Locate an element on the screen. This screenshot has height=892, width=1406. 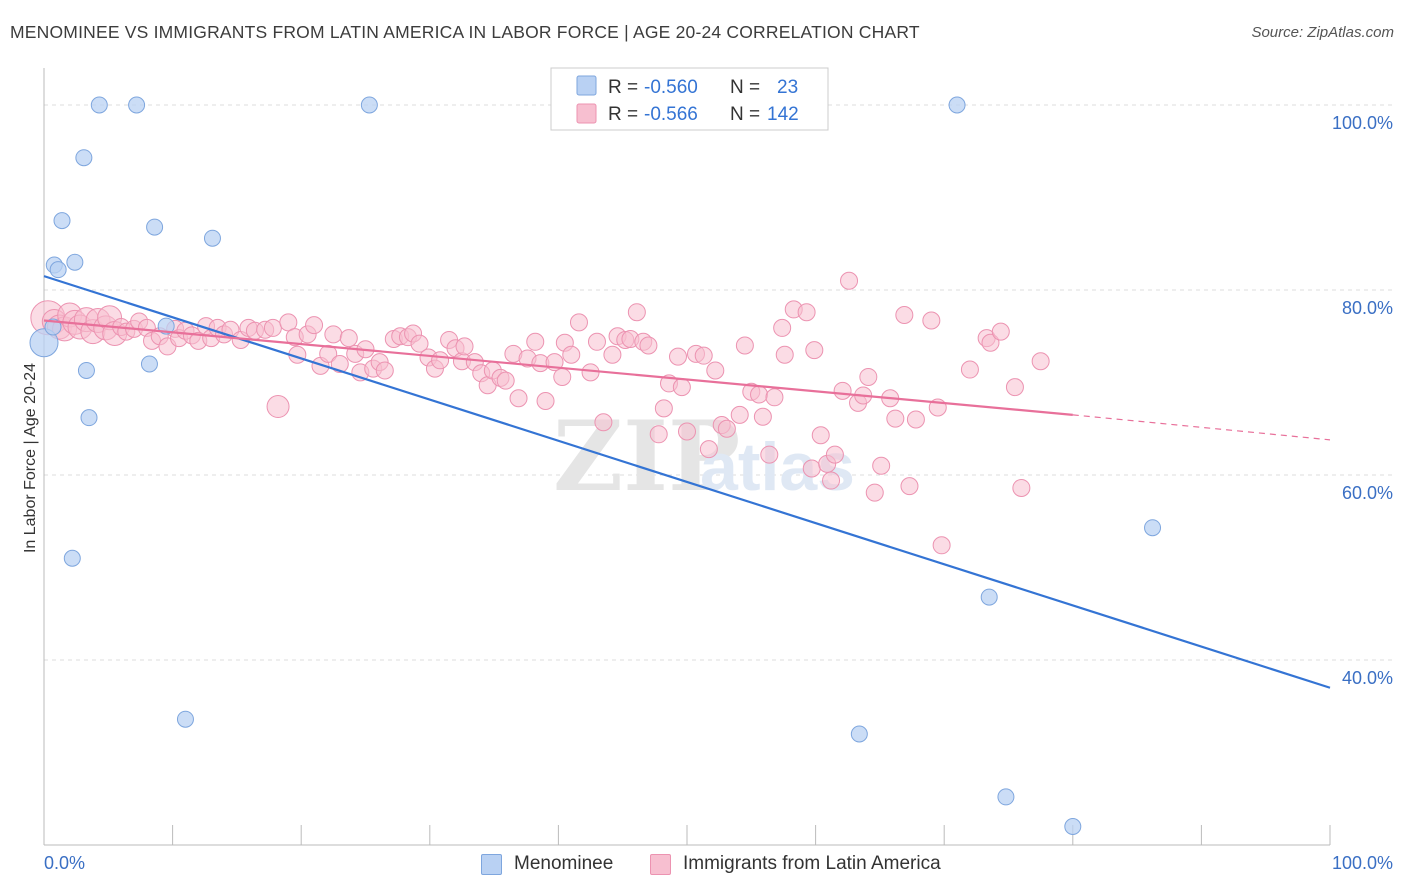
legend-n-label-1: N = is located at coordinates (745, 87).